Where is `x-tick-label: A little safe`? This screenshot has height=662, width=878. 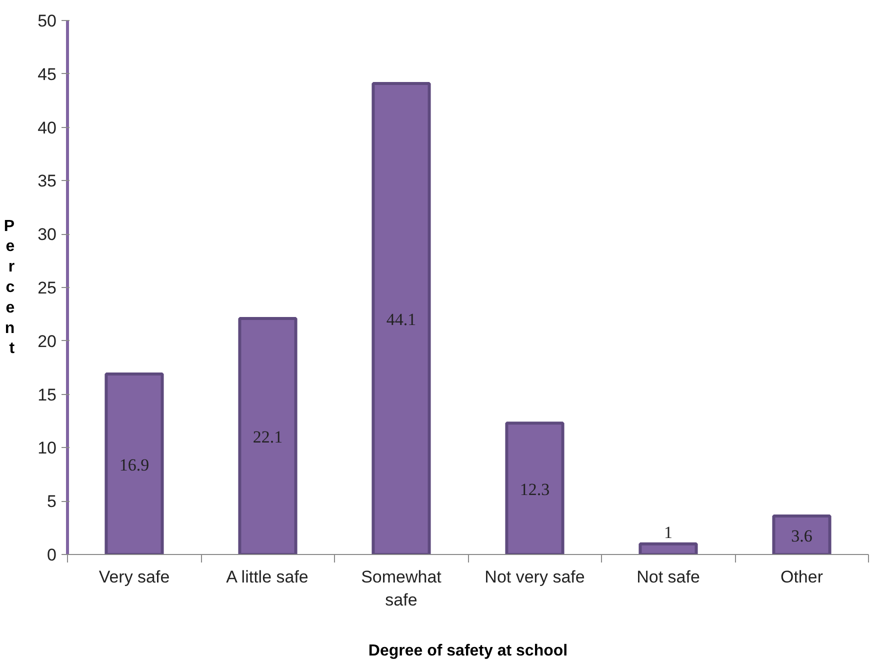
x-tick-label: A little safe is located at coordinates (267, 577).